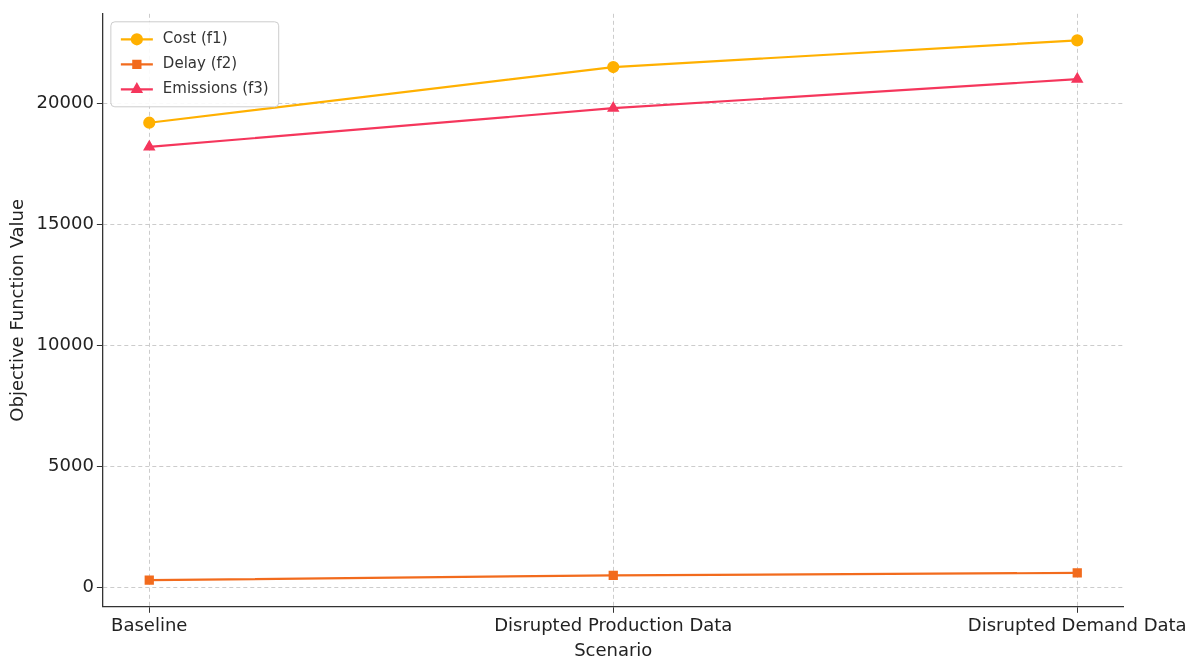 Image resolution: width=1190 pixels, height=668 pixels. I want to click on y-tick-label: 5000, so click(71, 465).